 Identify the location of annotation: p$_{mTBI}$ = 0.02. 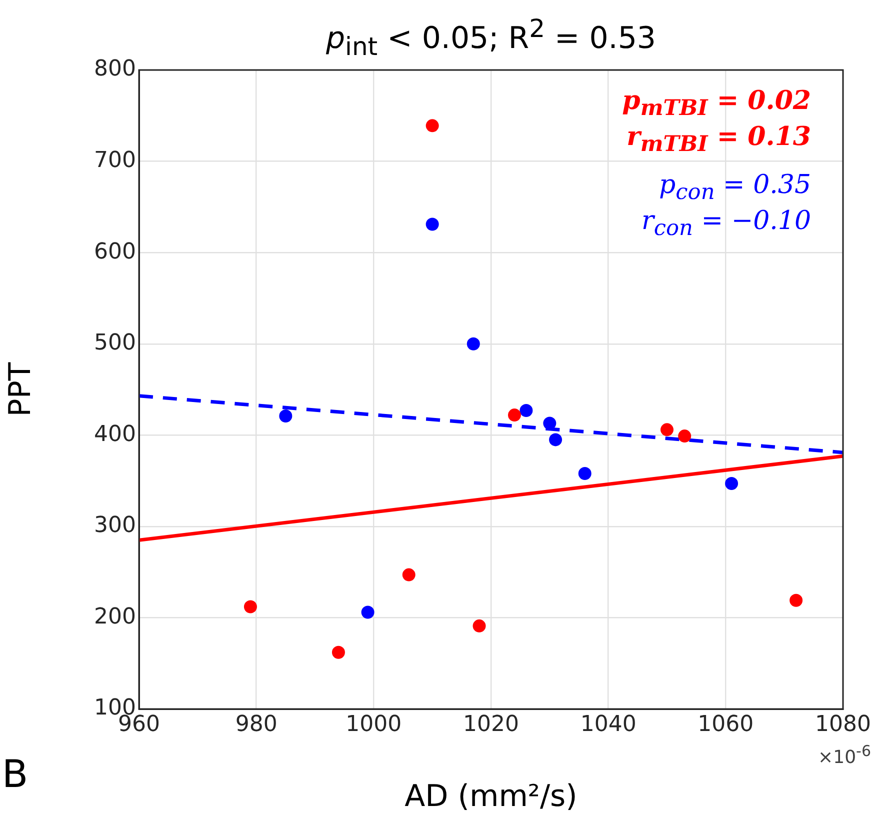
(716, 104).